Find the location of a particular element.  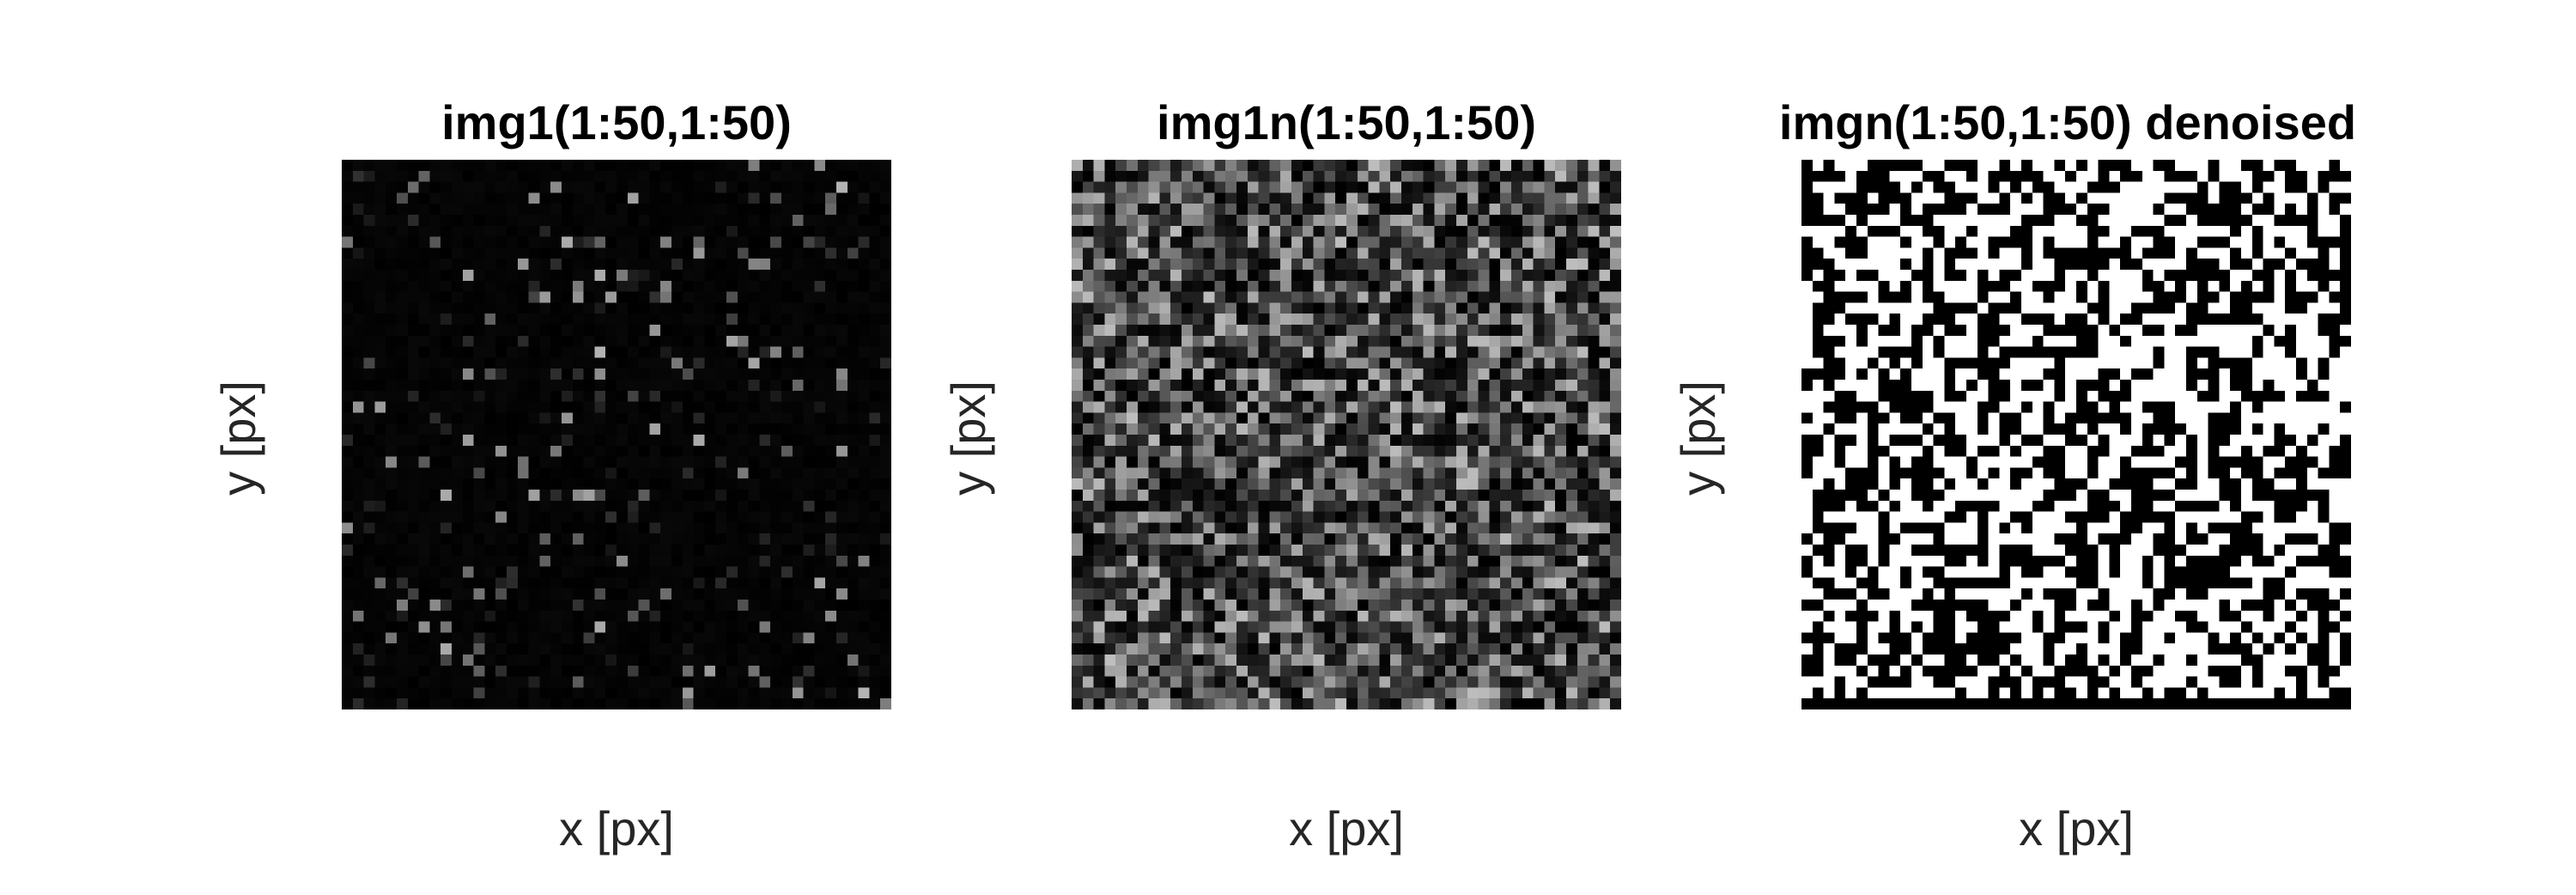

subplot-1-image is located at coordinates (616, 434).